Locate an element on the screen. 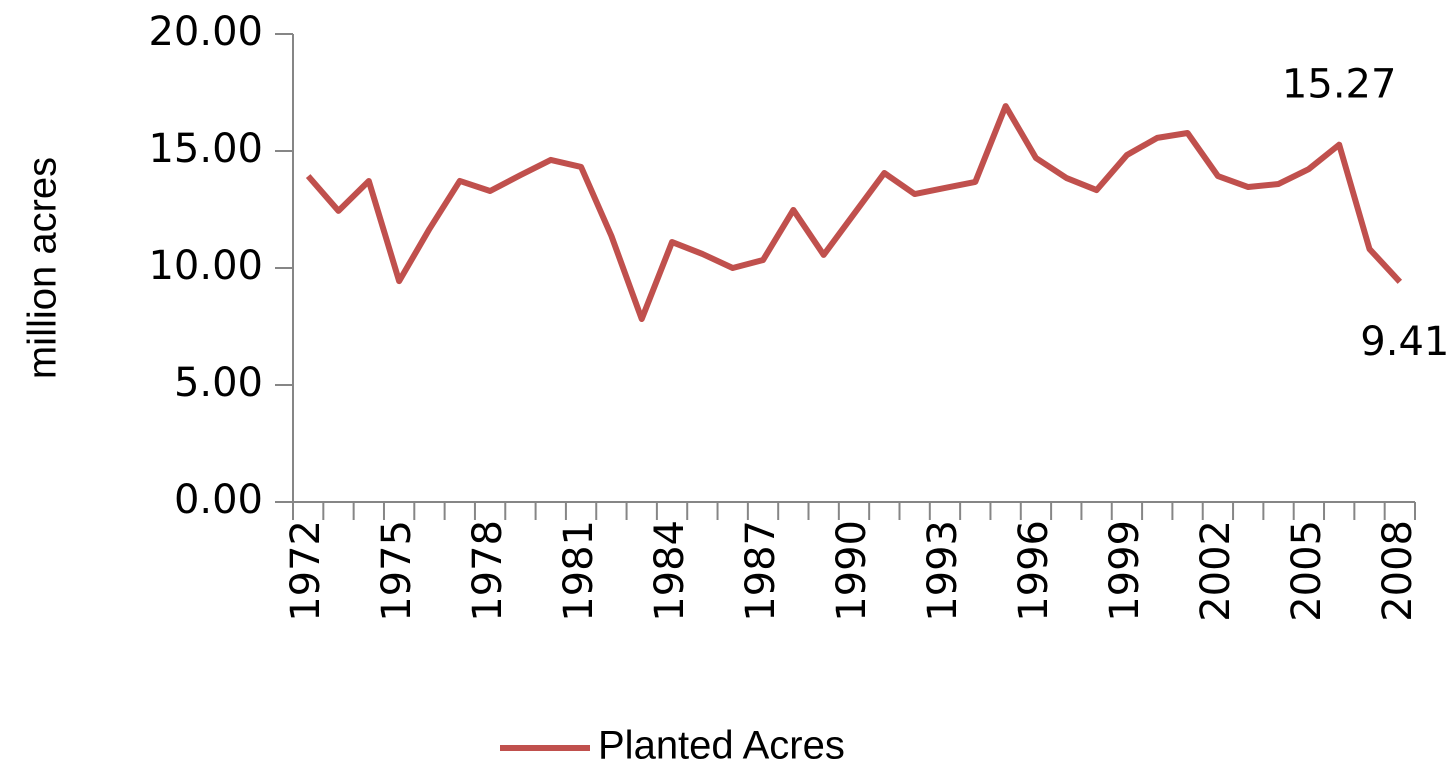 Image resolution: width=1452 pixels, height=772 pixels. y-tick-label: 20.00 is located at coordinates (205, 32).